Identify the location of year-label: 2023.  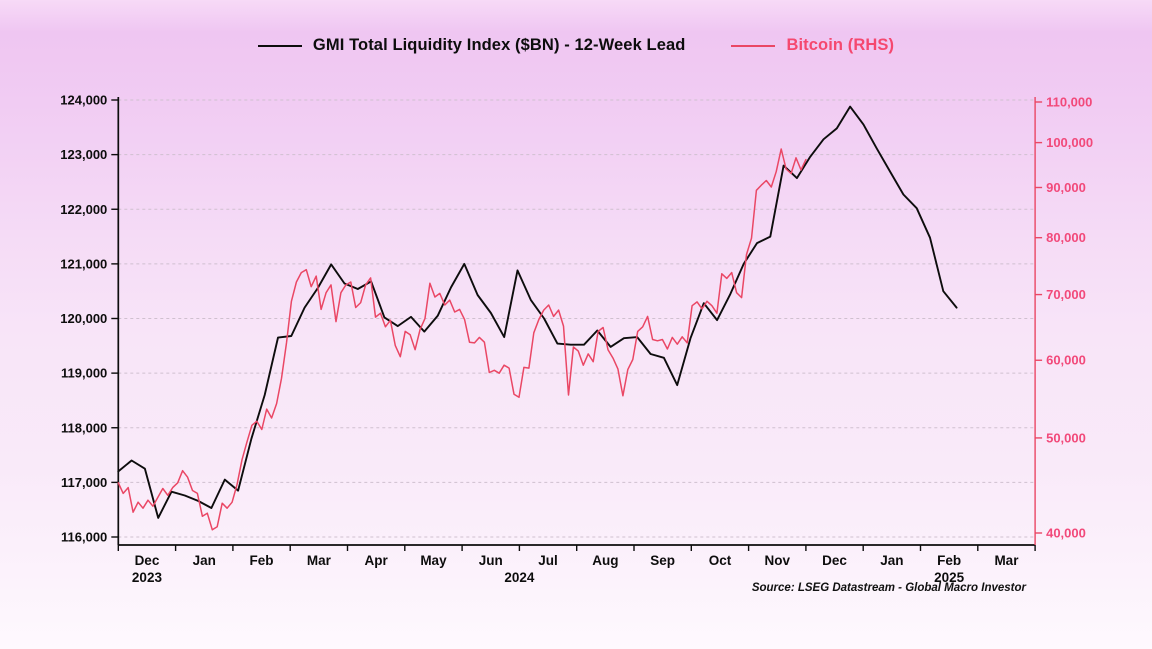
(147, 577).